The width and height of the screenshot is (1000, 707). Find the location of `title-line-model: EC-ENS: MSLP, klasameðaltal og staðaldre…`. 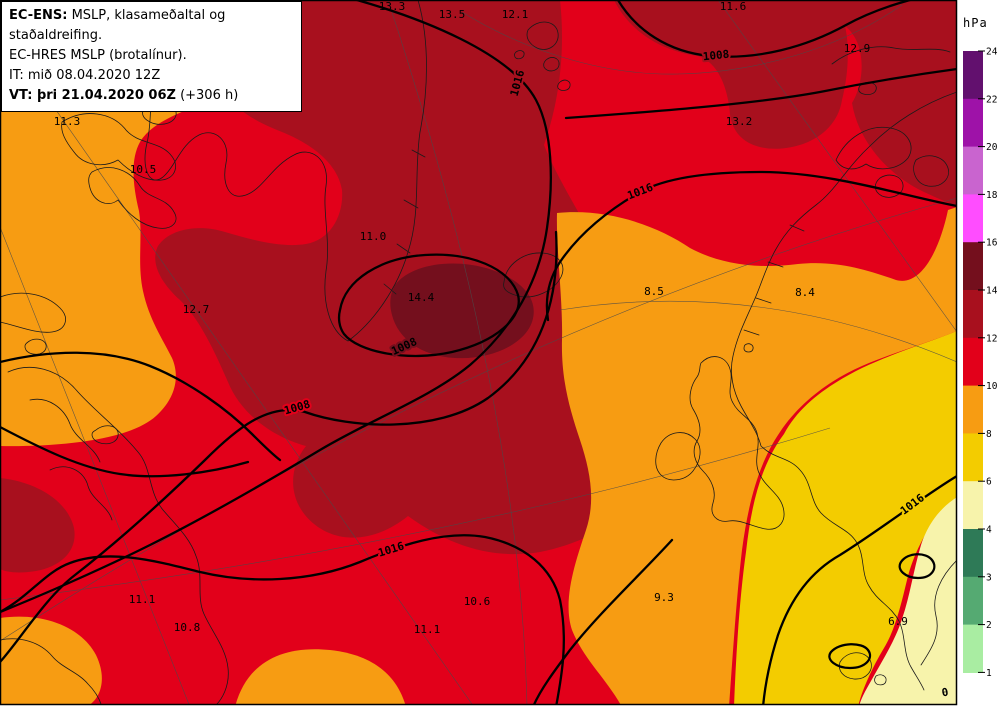

title-line-model: EC-ENS: MSLP, klasameðaltal og staðaldre… is located at coordinates (117, 25).